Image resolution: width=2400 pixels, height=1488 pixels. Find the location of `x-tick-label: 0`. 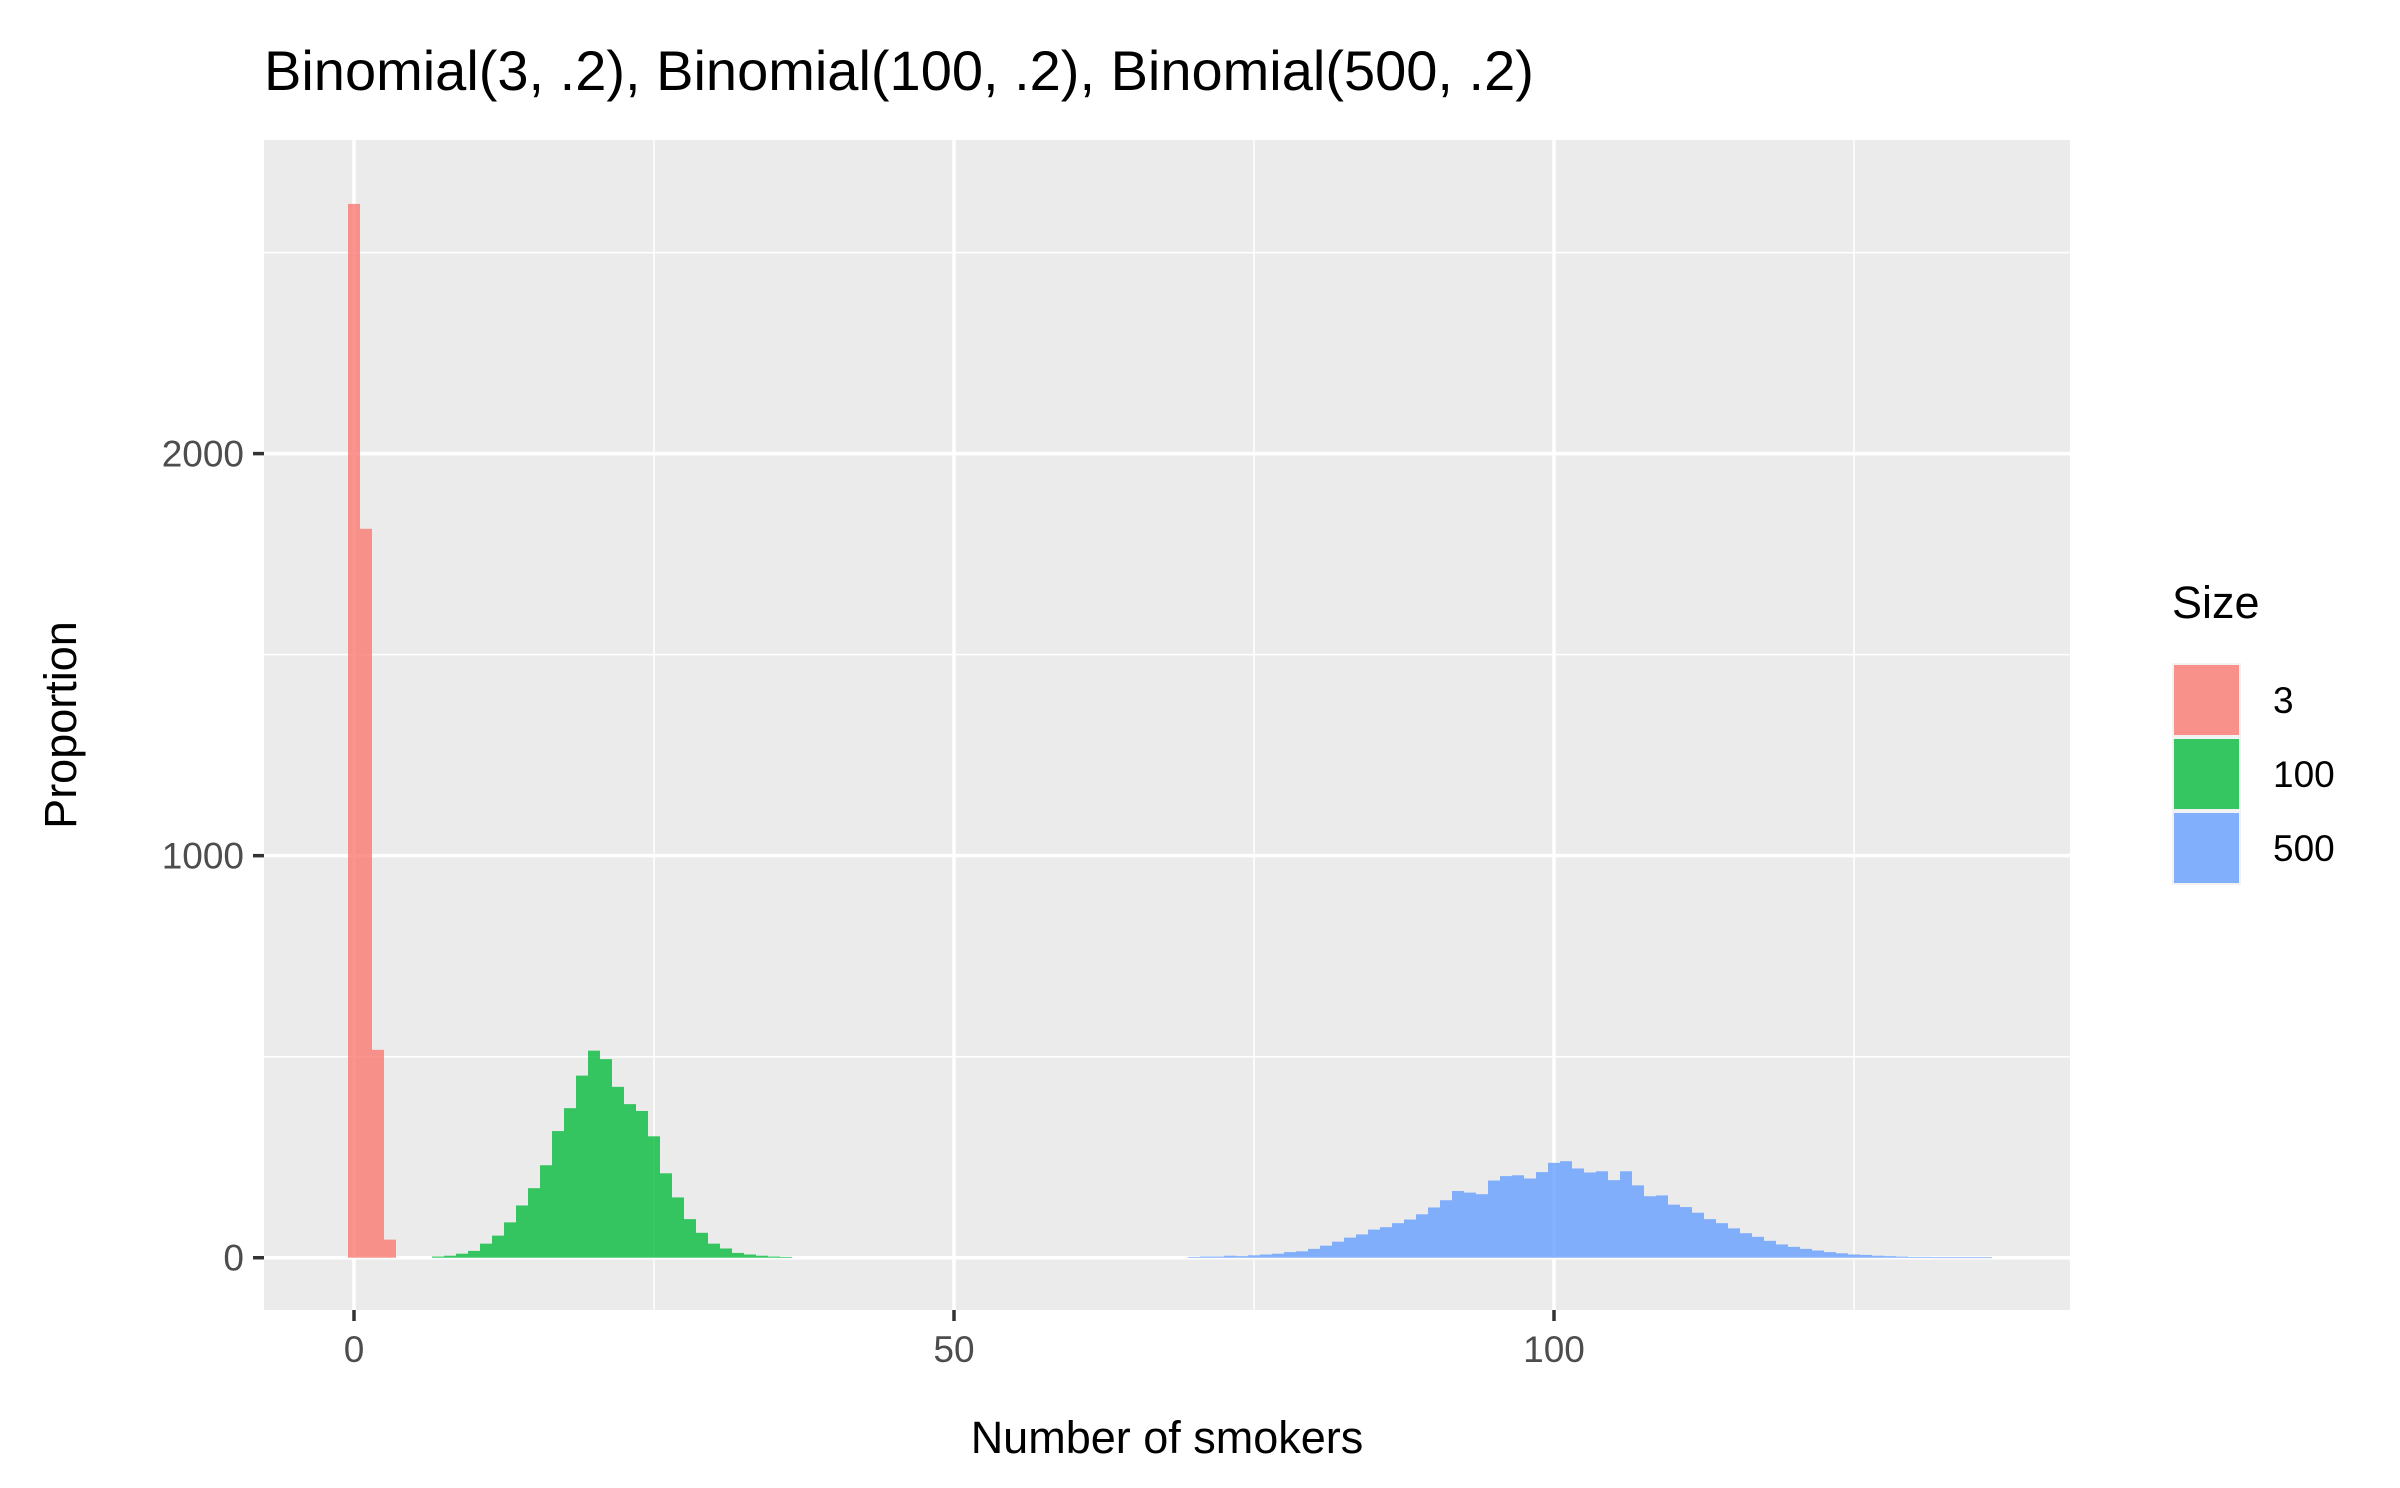

x-tick-label: 0 is located at coordinates (354, 1349).